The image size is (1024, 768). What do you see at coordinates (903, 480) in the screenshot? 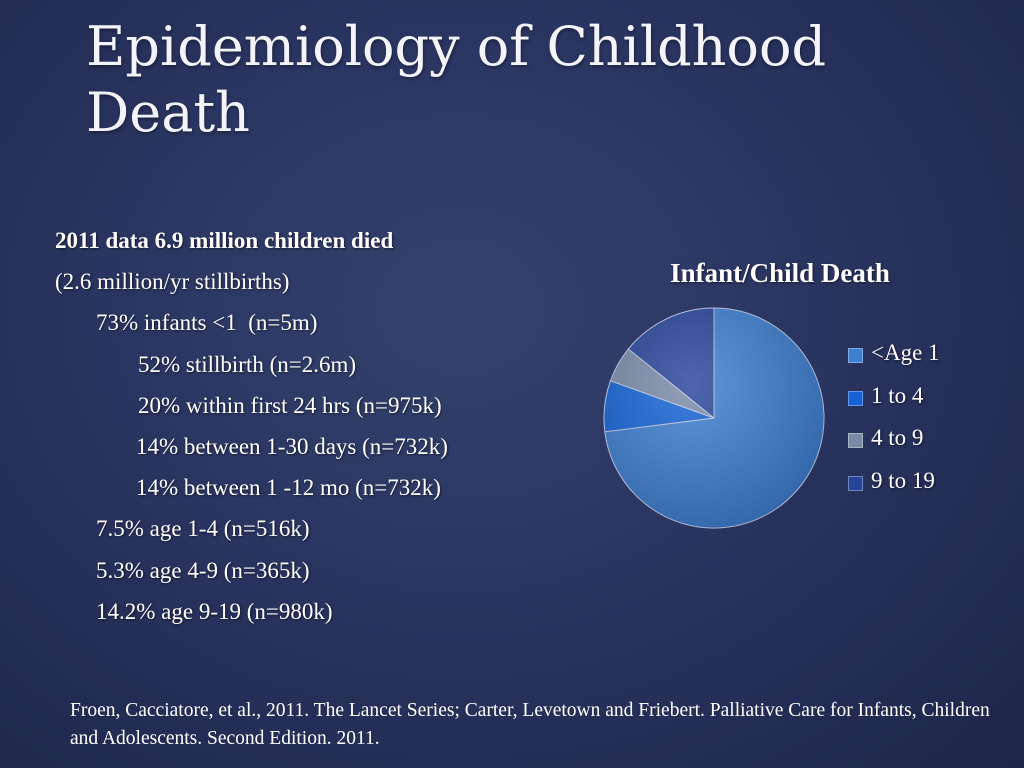
I see `legend-label: 9 to 19` at bounding box center [903, 480].